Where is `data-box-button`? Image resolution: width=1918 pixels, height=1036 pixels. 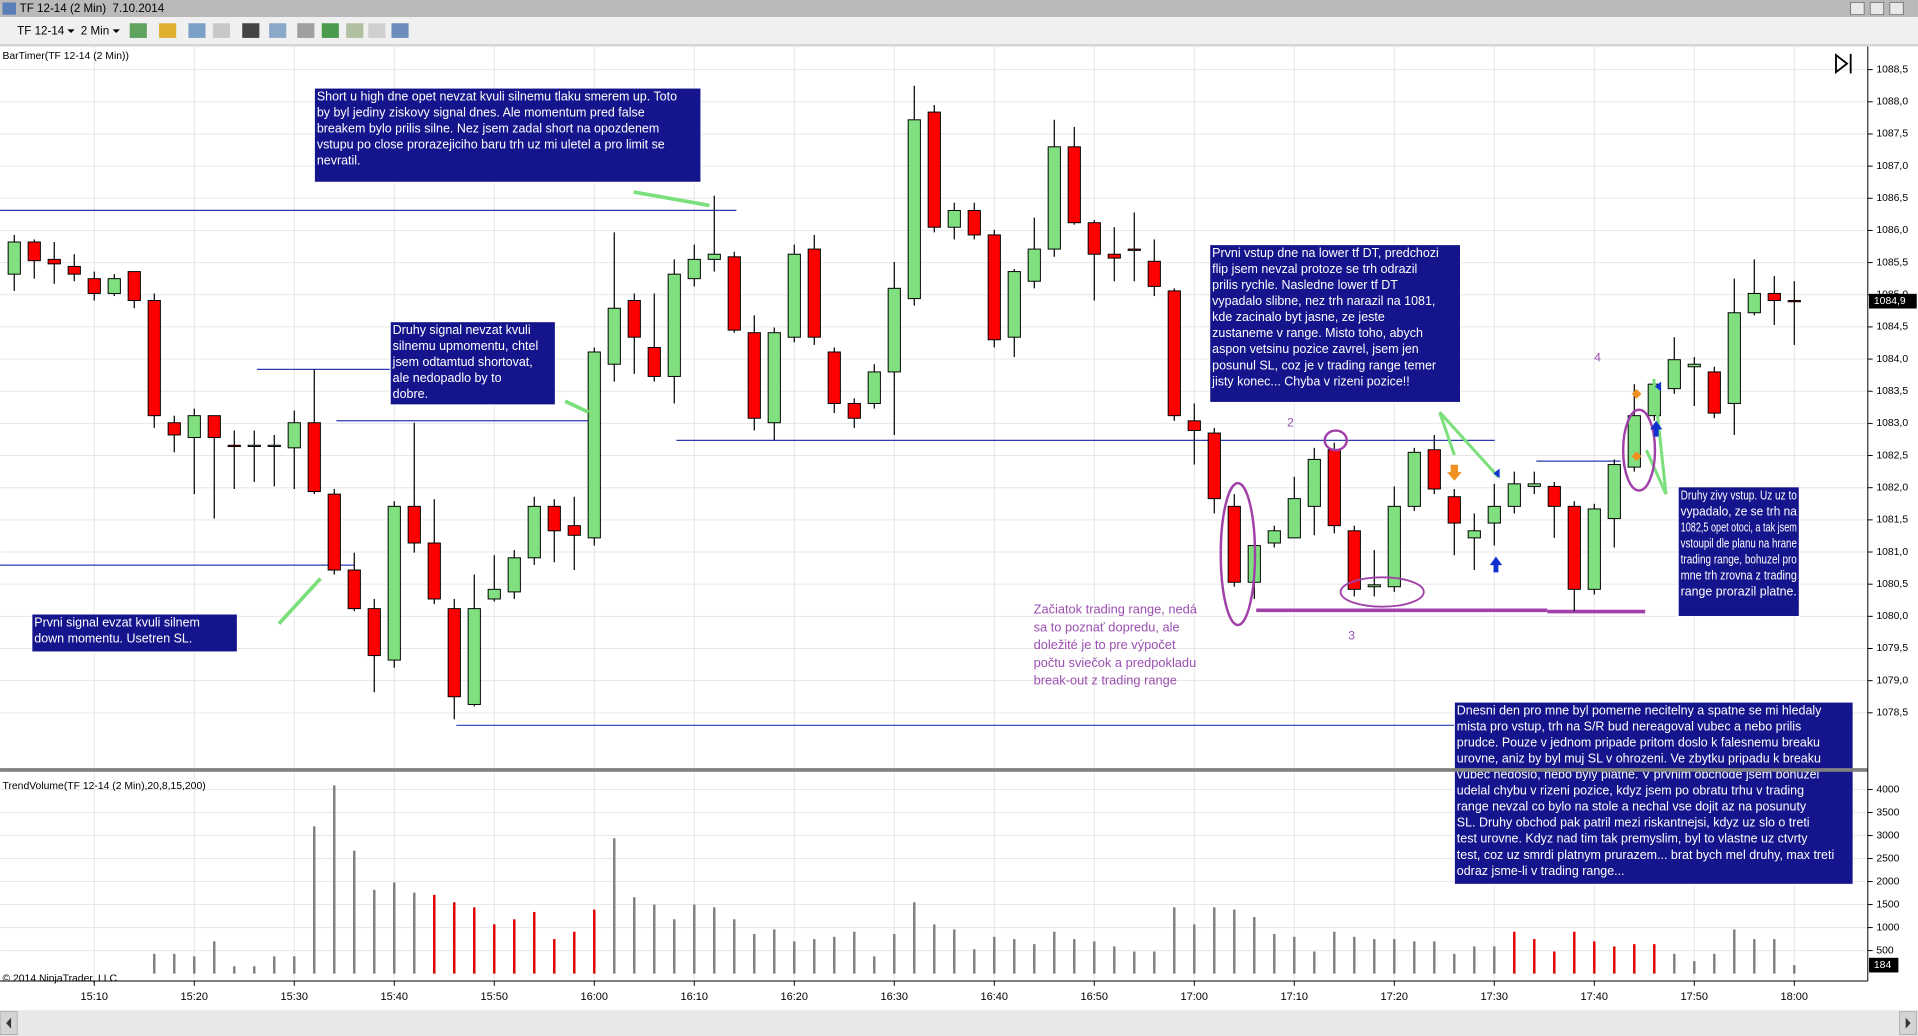 data-box-button is located at coordinates (278, 30).